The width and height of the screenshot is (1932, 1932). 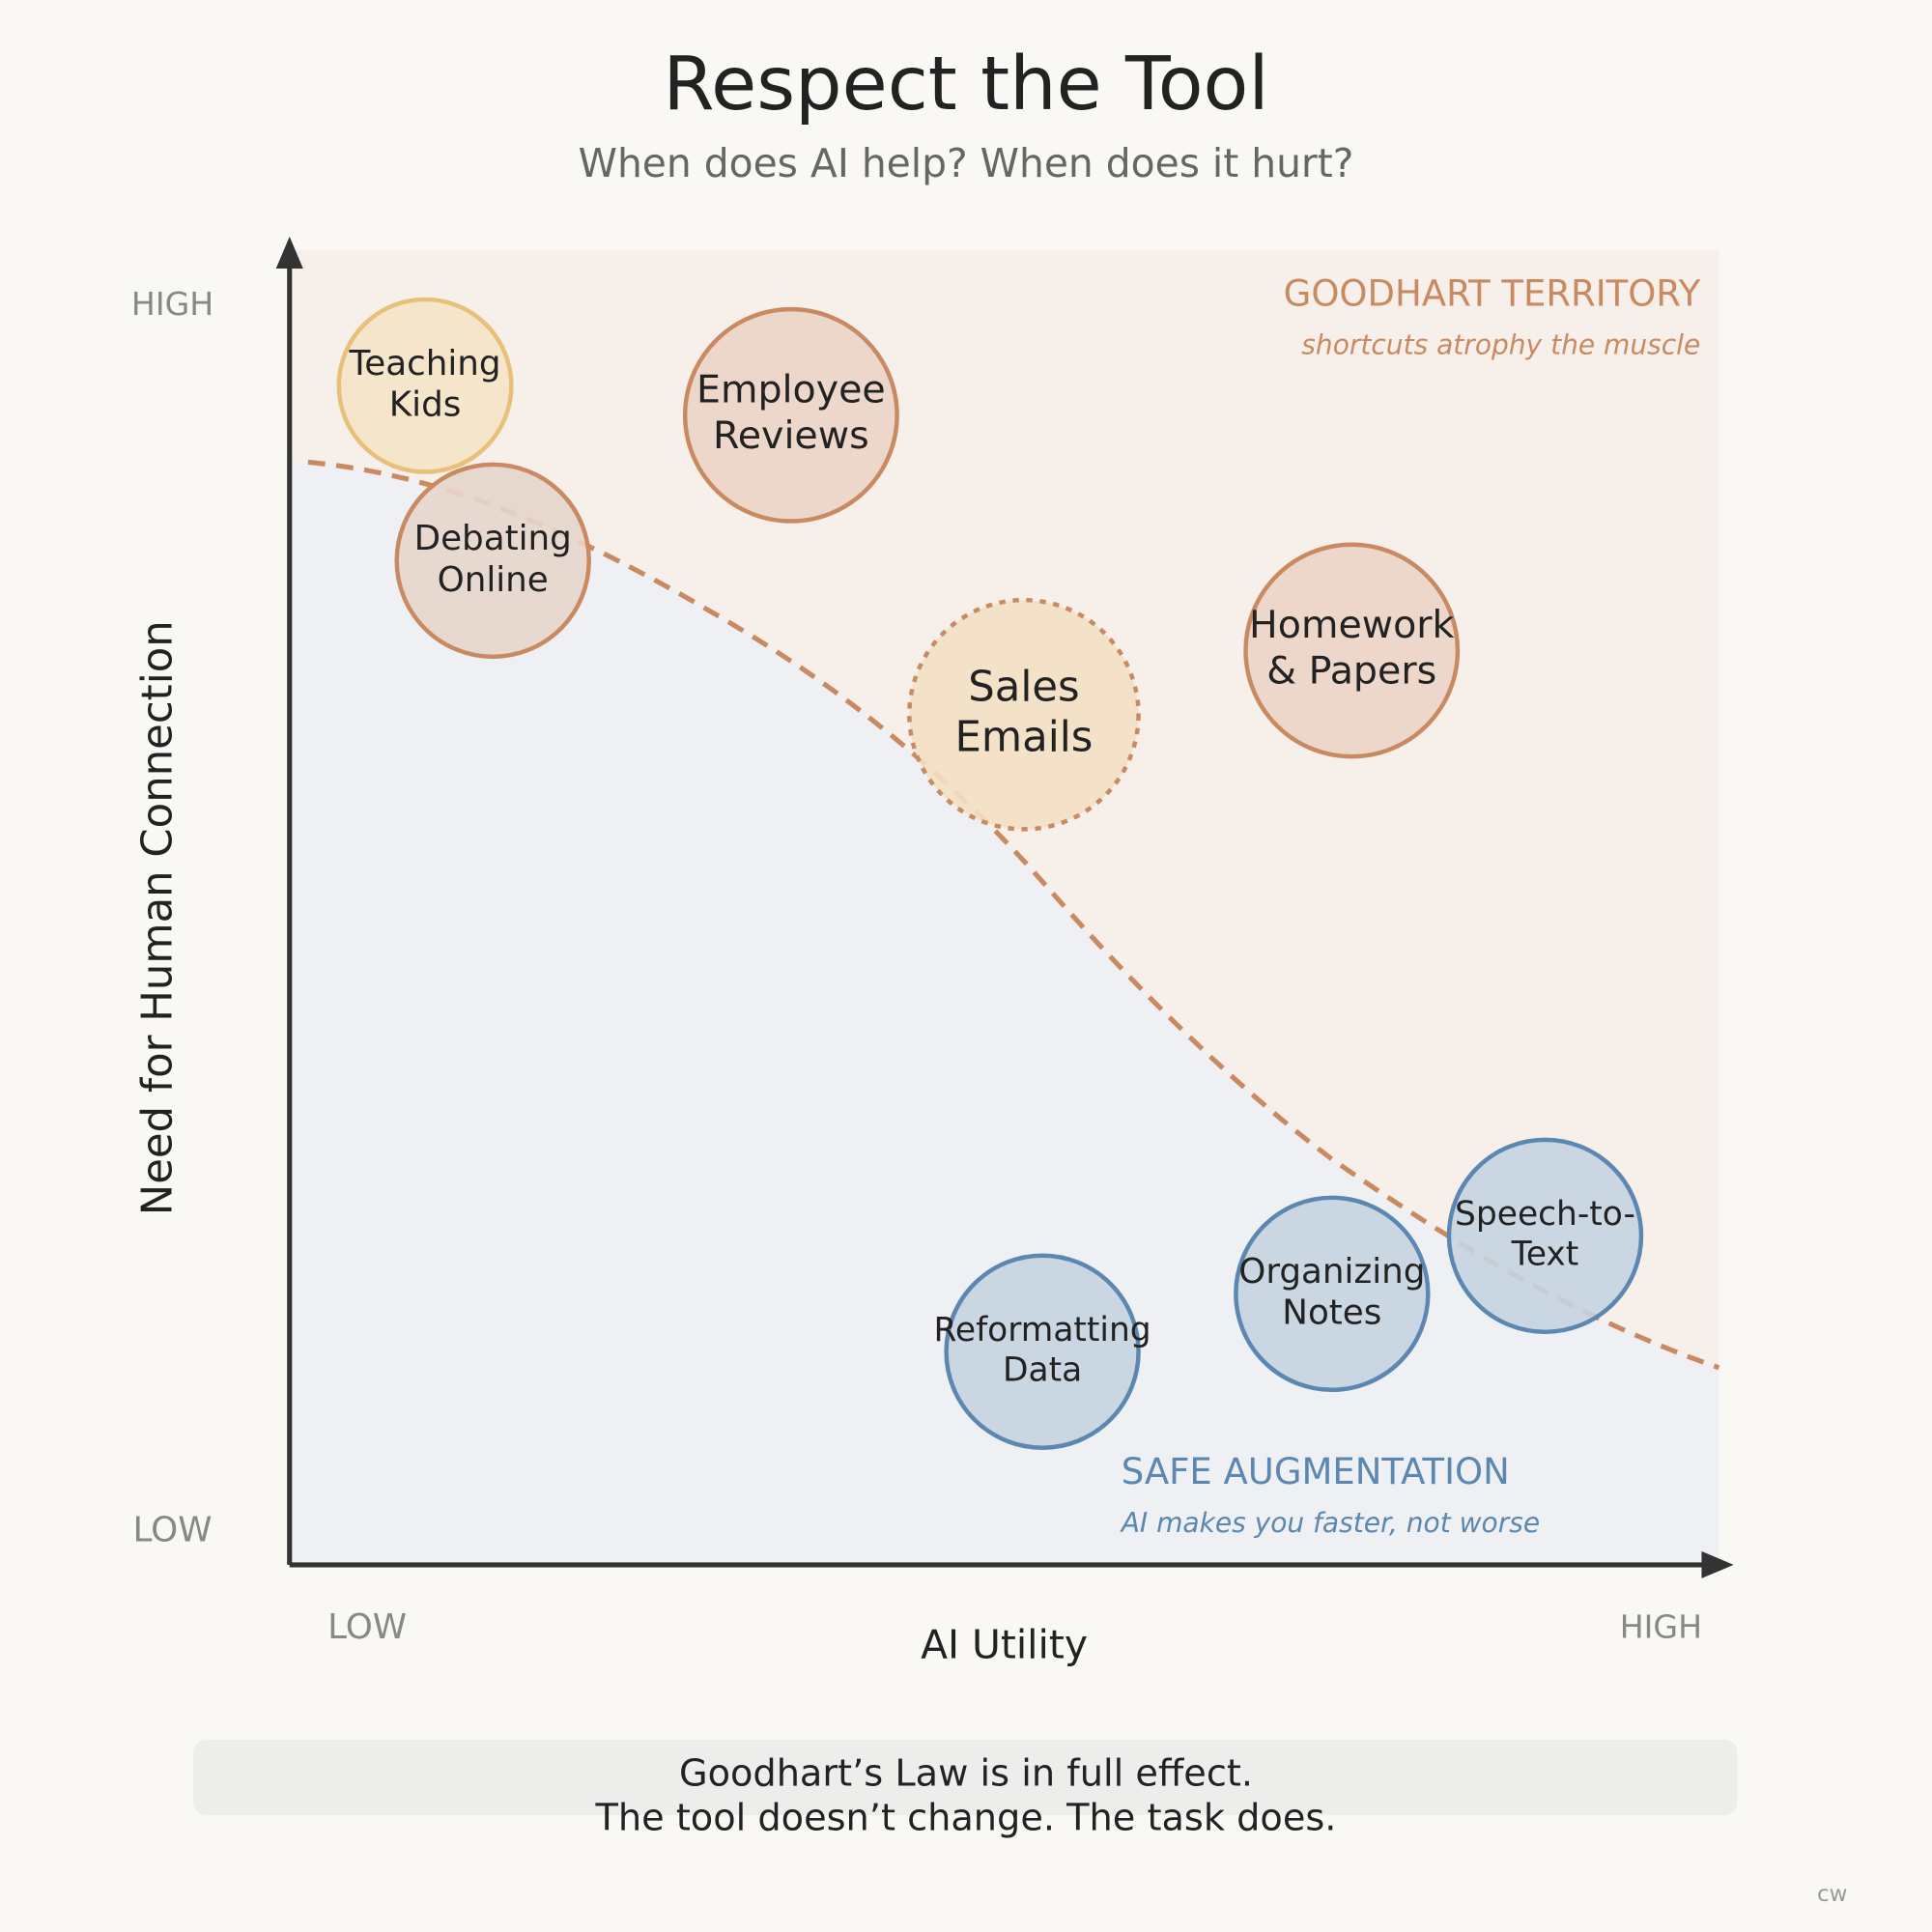 I want to click on node-label: & Papers, so click(x=1351, y=671).